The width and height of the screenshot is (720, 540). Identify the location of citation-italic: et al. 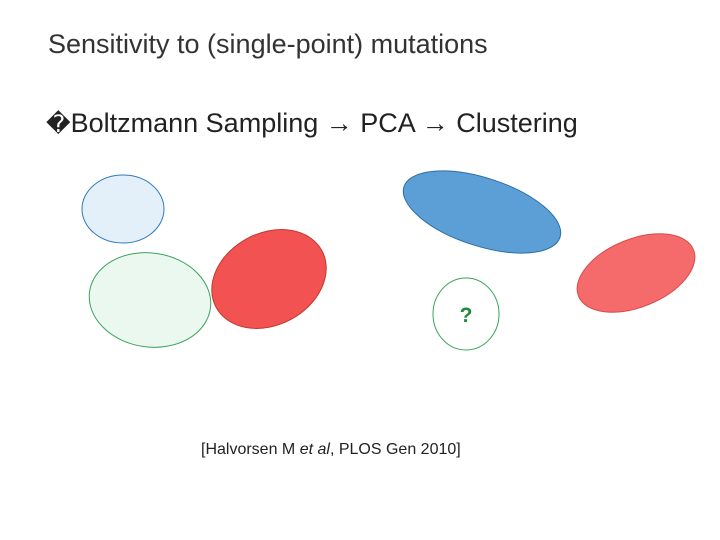
(314, 449).